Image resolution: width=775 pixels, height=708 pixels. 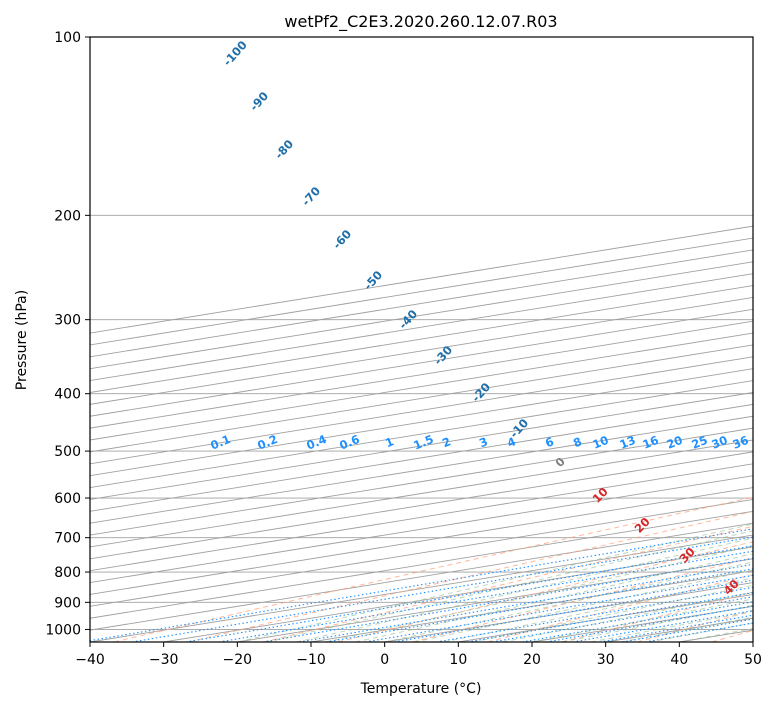 I want to click on mixing-ratio-label: 0.2, so click(x=267, y=442).